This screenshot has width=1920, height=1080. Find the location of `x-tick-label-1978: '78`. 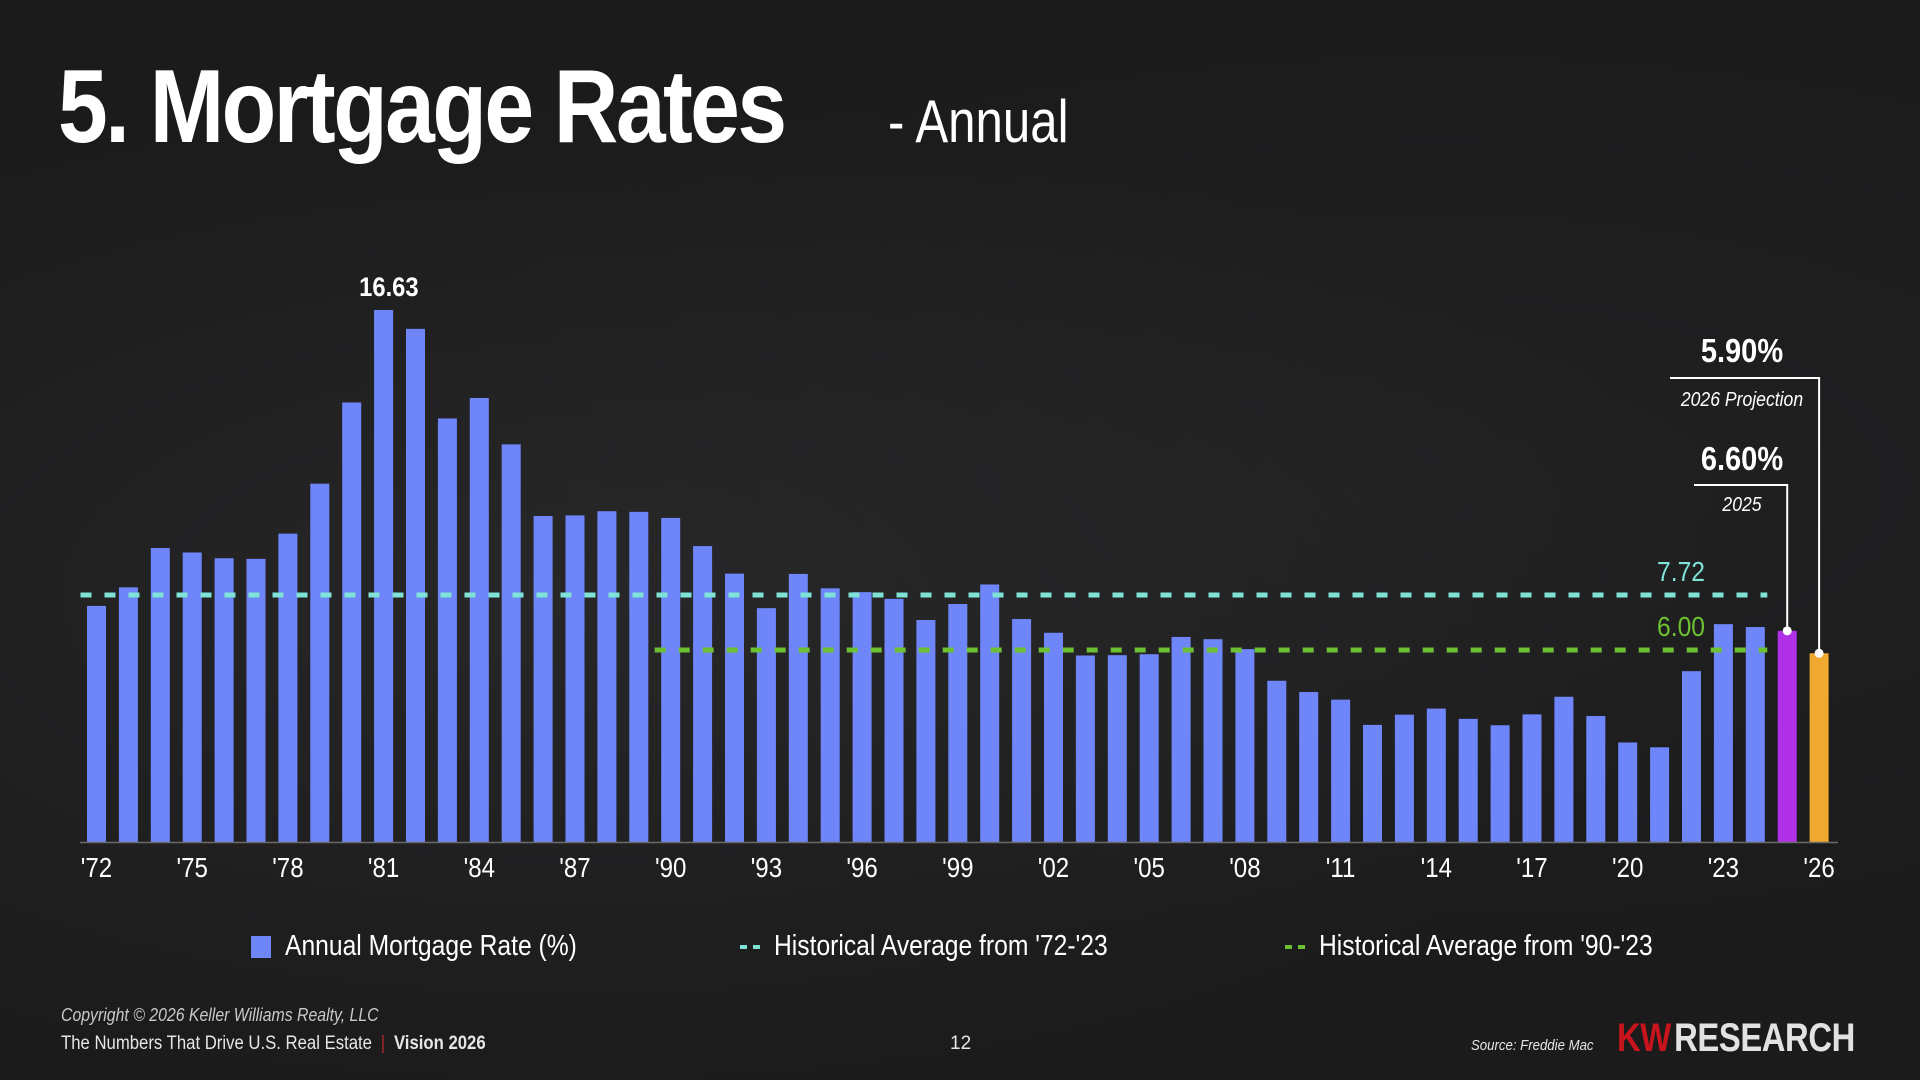

x-tick-label-1978: '78 is located at coordinates (287, 867).